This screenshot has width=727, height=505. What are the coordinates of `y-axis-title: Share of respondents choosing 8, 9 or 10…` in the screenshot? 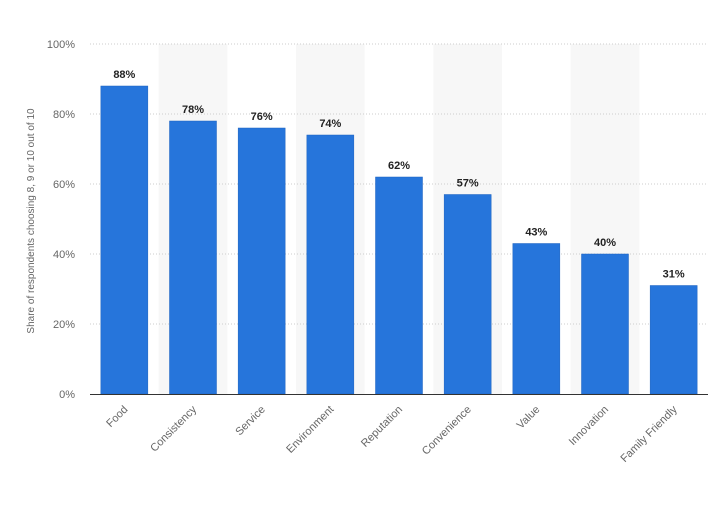 It's located at (31, 221).